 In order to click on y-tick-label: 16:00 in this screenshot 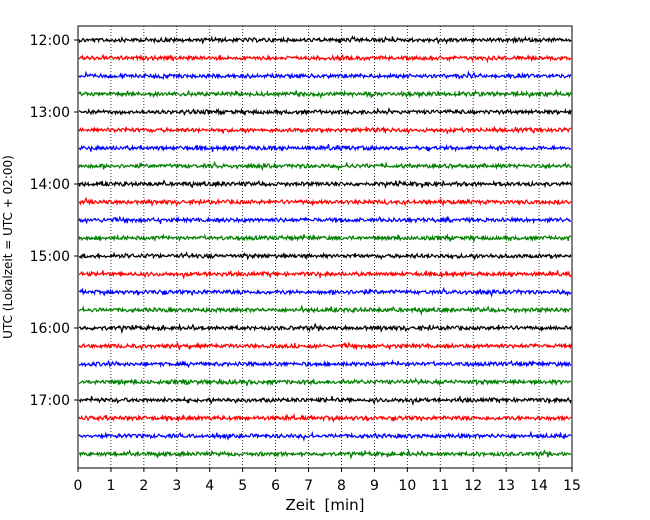, I will do `click(50, 329)`.